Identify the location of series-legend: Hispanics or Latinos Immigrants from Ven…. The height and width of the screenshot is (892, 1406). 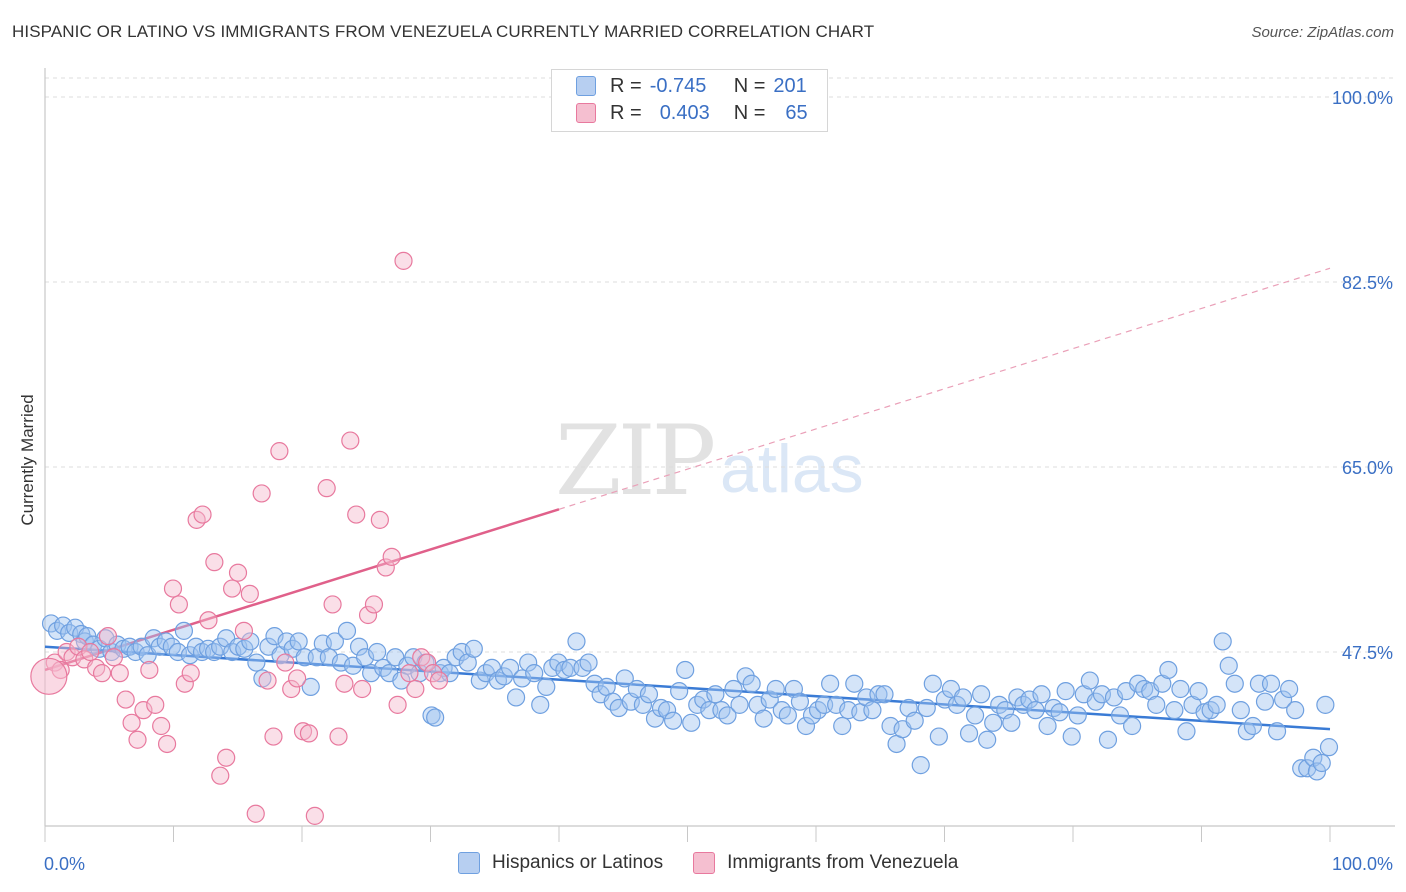
(723, 863).